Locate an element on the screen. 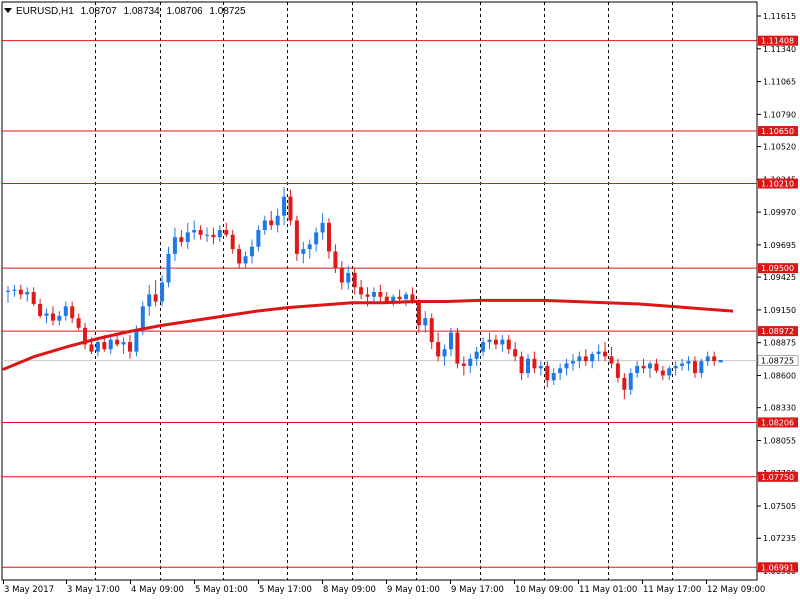 This screenshot has height=600, width=800. x-tick-label: 8 May 09:00 is located at coordinates (349, 590).